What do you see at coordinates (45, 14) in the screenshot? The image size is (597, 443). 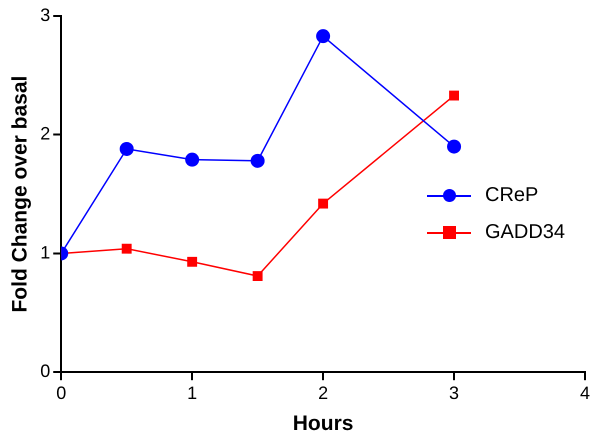 I see `y-tick-label: 3` at bounding box center [45, 14].